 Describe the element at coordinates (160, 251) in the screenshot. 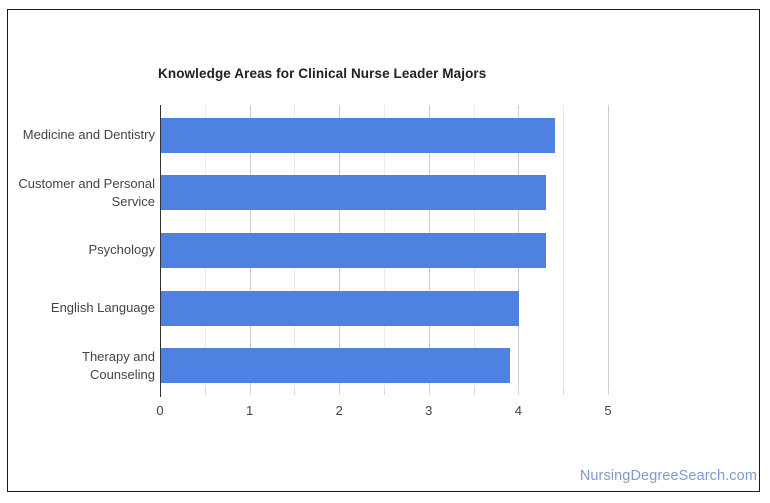

I see `y-axis-line` at that location.